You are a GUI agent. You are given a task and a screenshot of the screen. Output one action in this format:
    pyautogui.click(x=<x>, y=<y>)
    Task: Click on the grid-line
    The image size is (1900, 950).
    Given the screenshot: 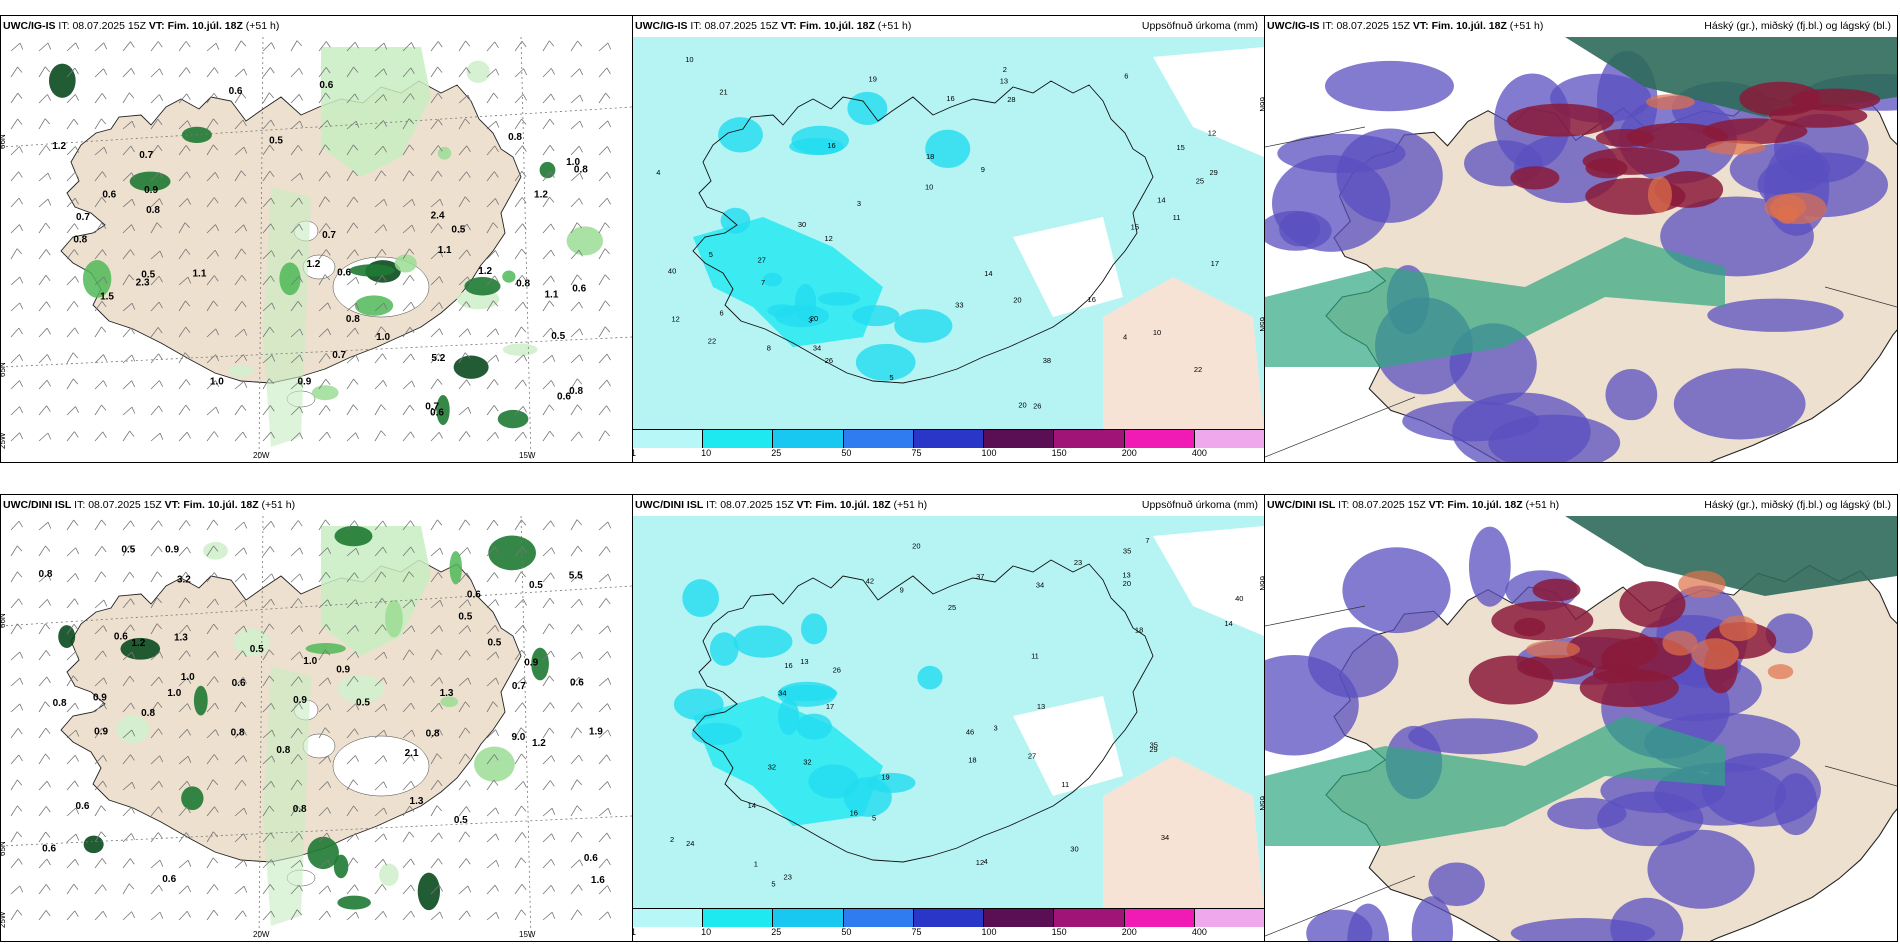 What is the action you would take?
    pyautogui.click(x=1315, y=137)
    